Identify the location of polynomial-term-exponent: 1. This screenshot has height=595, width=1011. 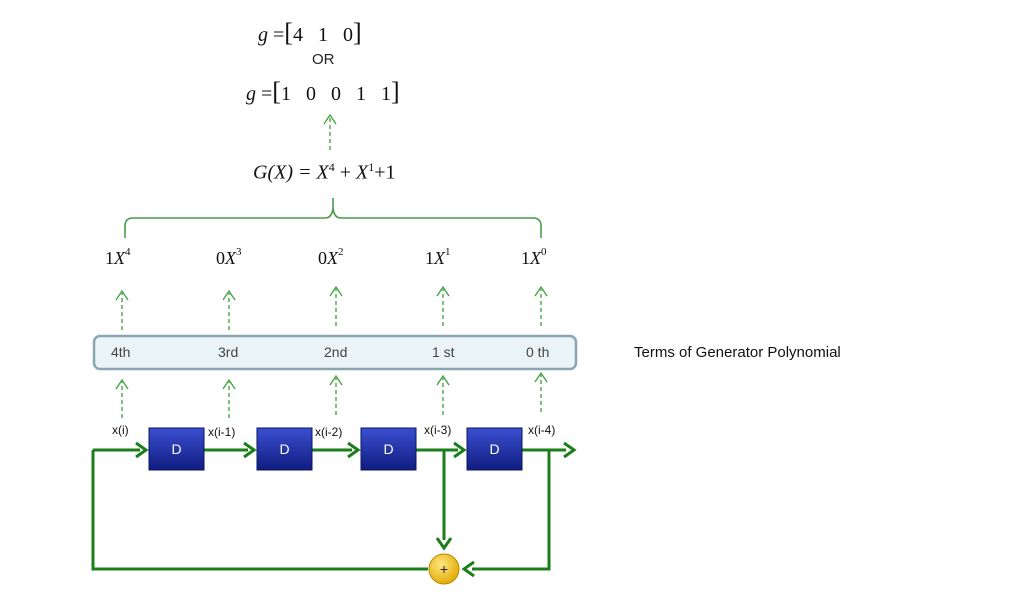
(371, 167).